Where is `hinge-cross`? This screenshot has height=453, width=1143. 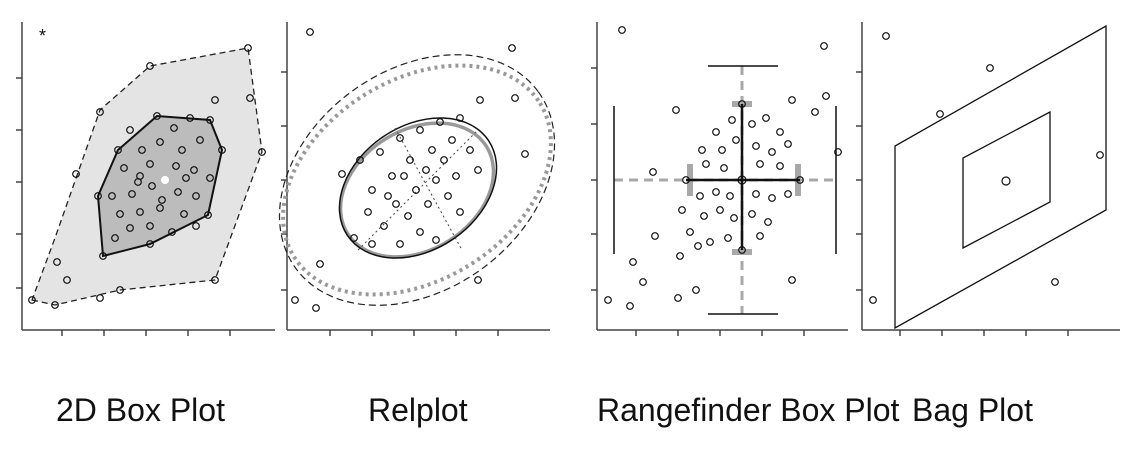
hinge-cross is located at coordinates (743, 177).